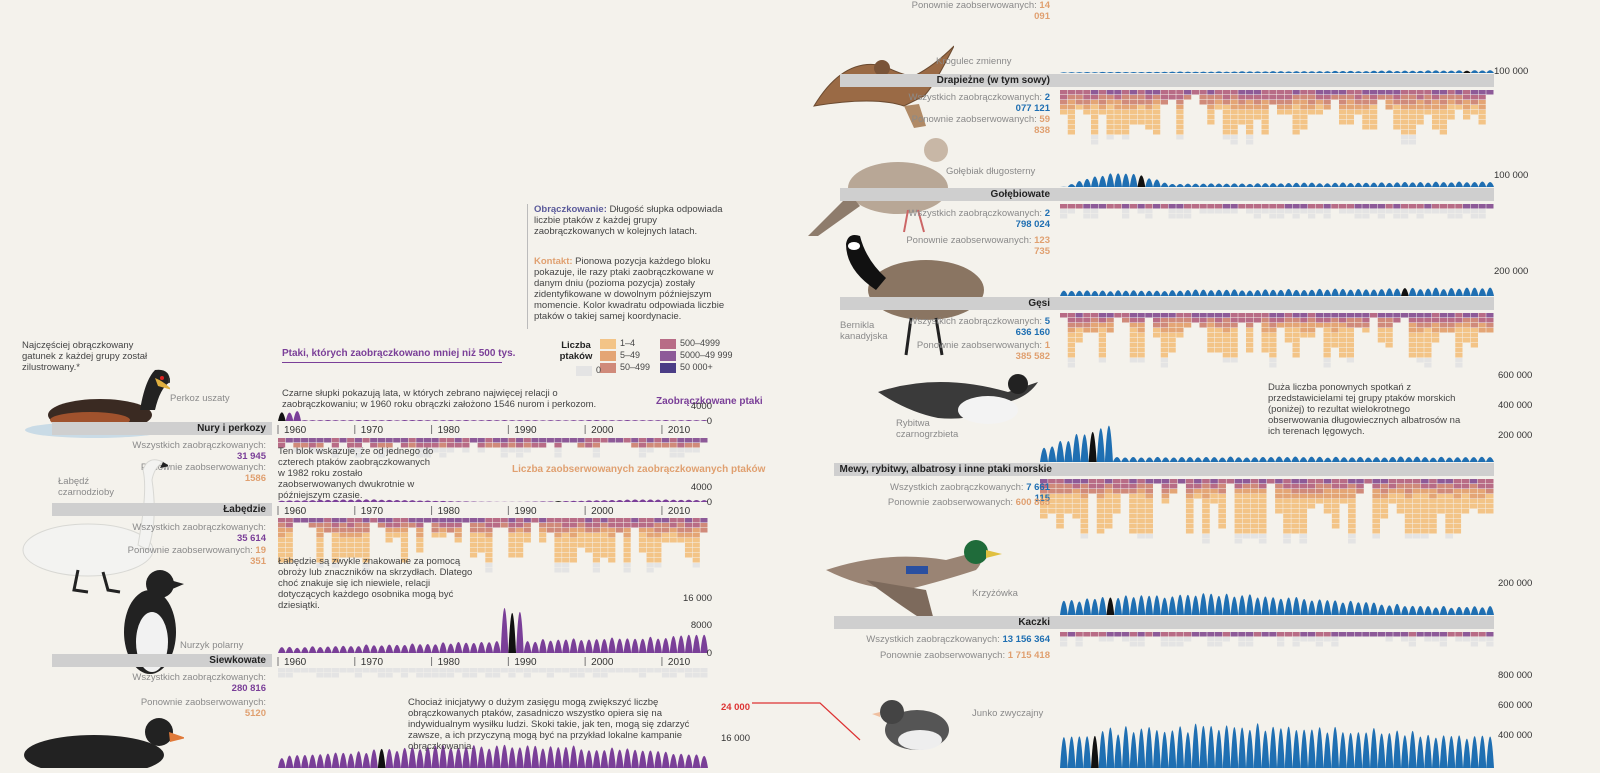 This screenshot has width=1600, height=773. What do you see at coordinates (576, 351) in the screenshot?
I see `legend-count-label: Liczba ptaków` at bounding box center [576, 351].